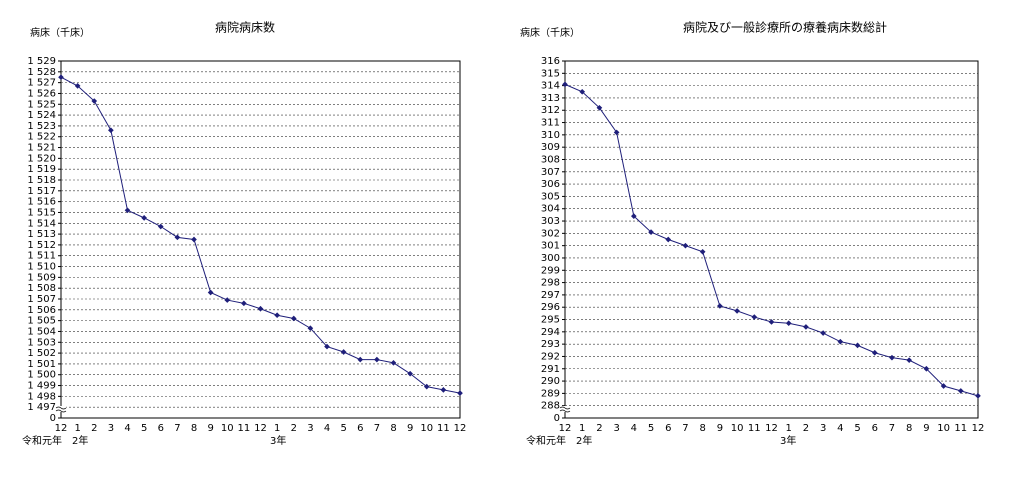 This screenshot has height=483, width=1024. I want to click on y-tick-label: 1 511, so click(41, 256).